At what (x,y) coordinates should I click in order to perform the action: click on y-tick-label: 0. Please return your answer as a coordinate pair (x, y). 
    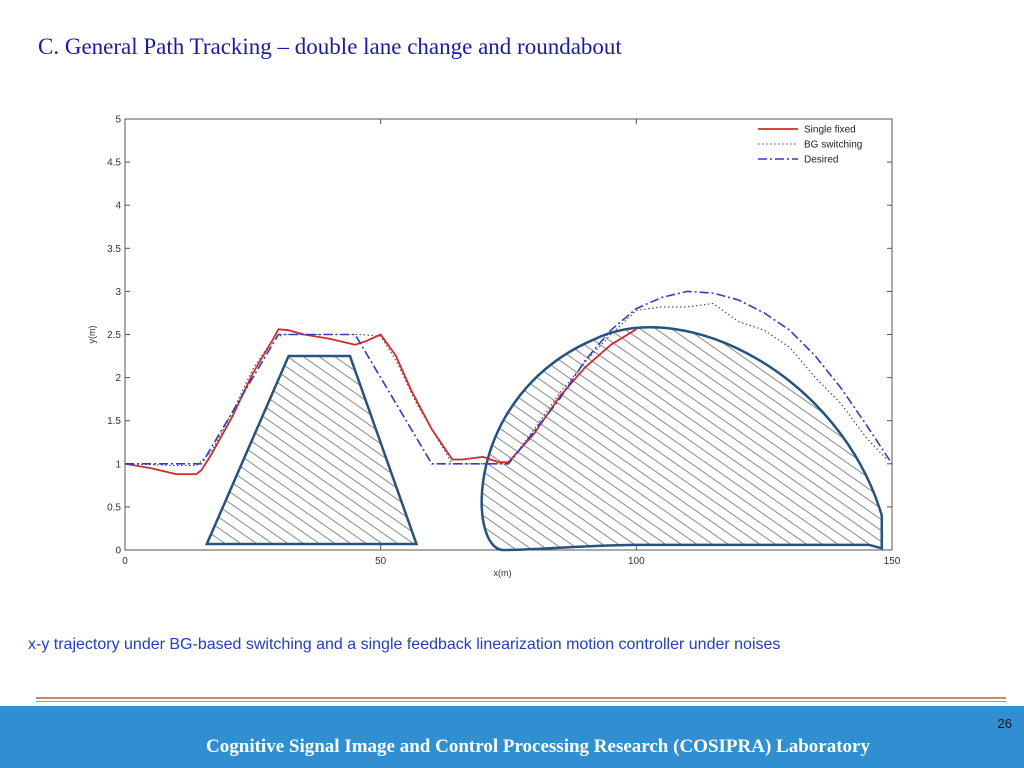
    Looking at the image, I should click on (118, 551).